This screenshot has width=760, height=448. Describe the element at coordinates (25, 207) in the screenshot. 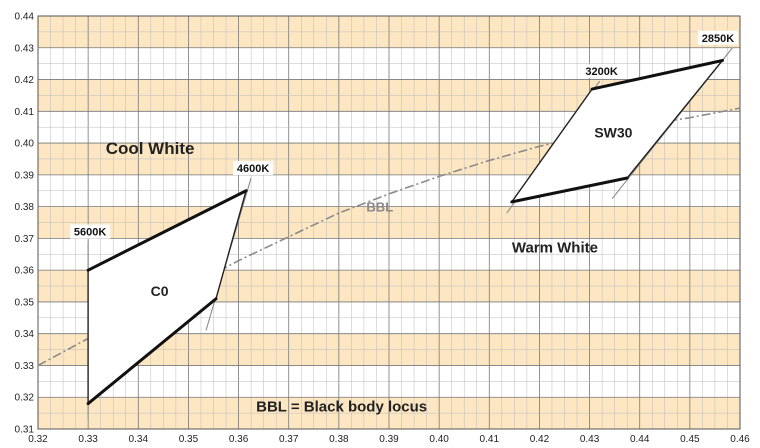

I see `y-tick-label: 0.38` at that location.